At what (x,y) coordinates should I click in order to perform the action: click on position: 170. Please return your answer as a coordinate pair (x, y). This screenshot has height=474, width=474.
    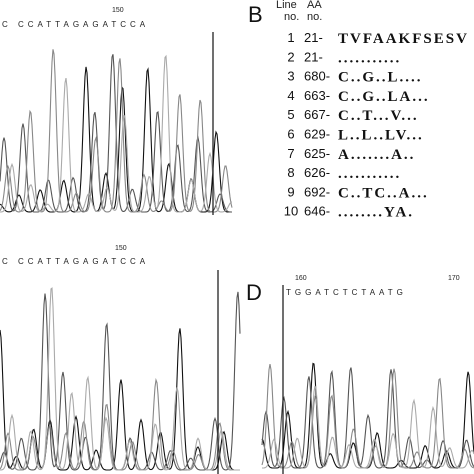
    Looking at the image, I should click on (454, 278).